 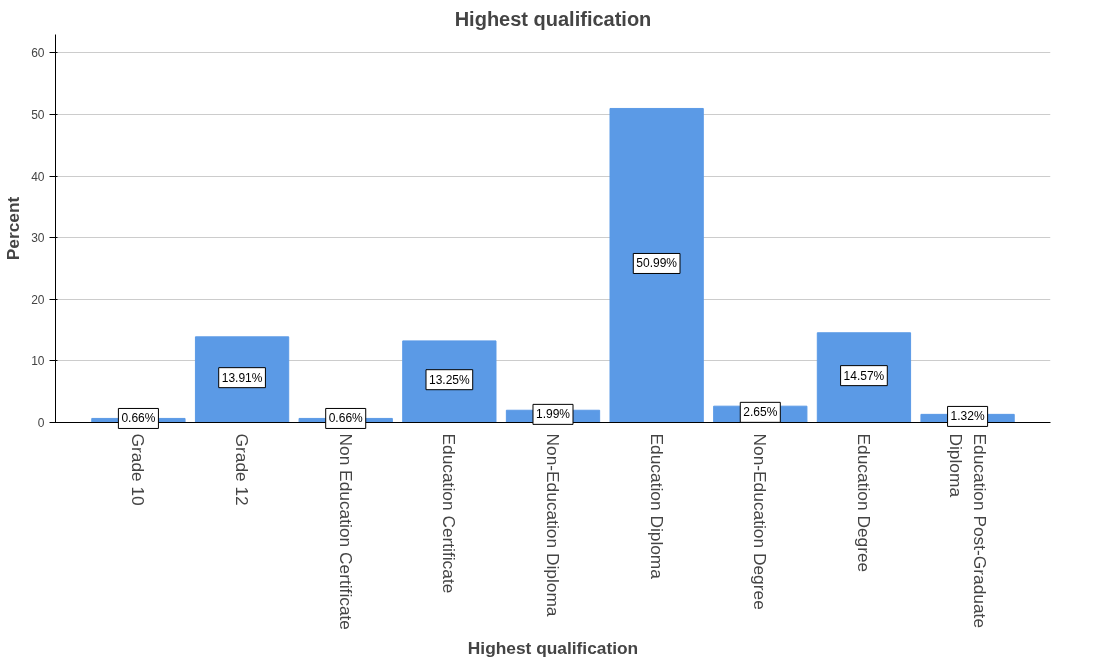 I want to click on data-label: 13.25%, so click(x=450, y=379).